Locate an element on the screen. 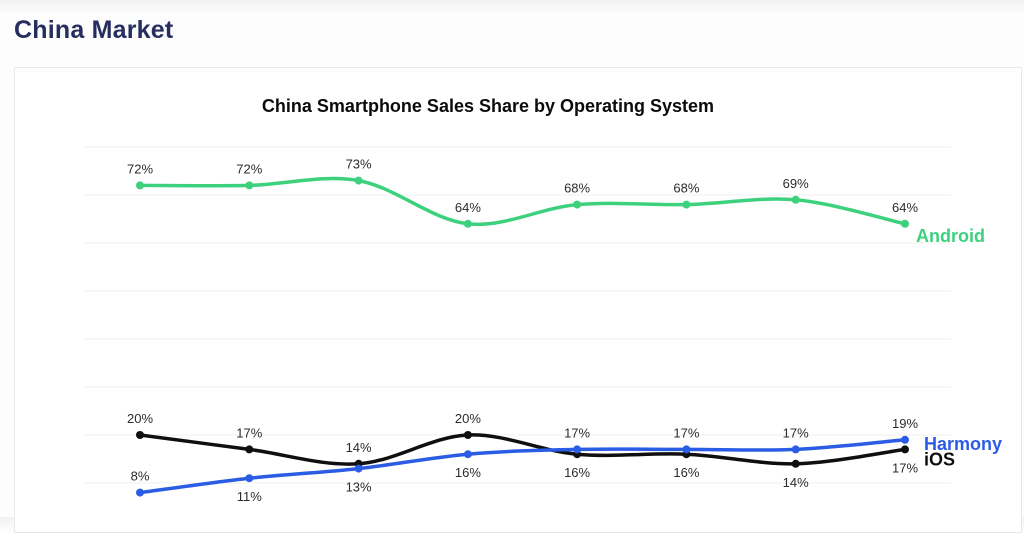 Image resolution: width=1024 pixels, height=533 pixels. data-label-ios-5: 16% is located at coordinates (686, 472).